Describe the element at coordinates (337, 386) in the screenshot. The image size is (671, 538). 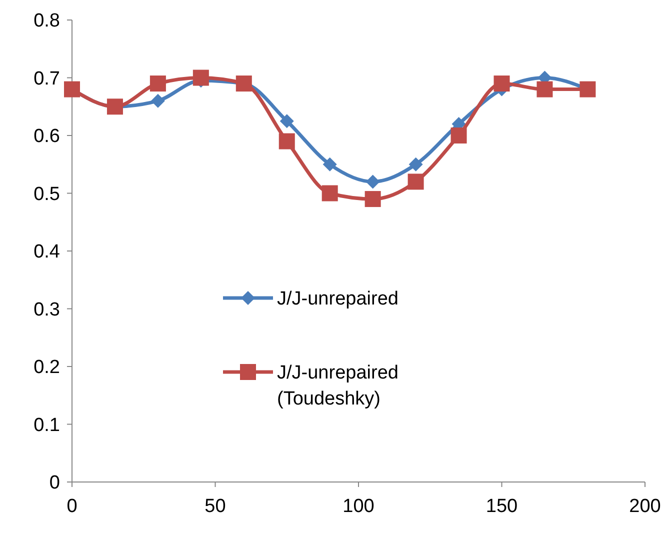
I see `legend-label: J/J-unrepaired (Toudeshky)` at that location.